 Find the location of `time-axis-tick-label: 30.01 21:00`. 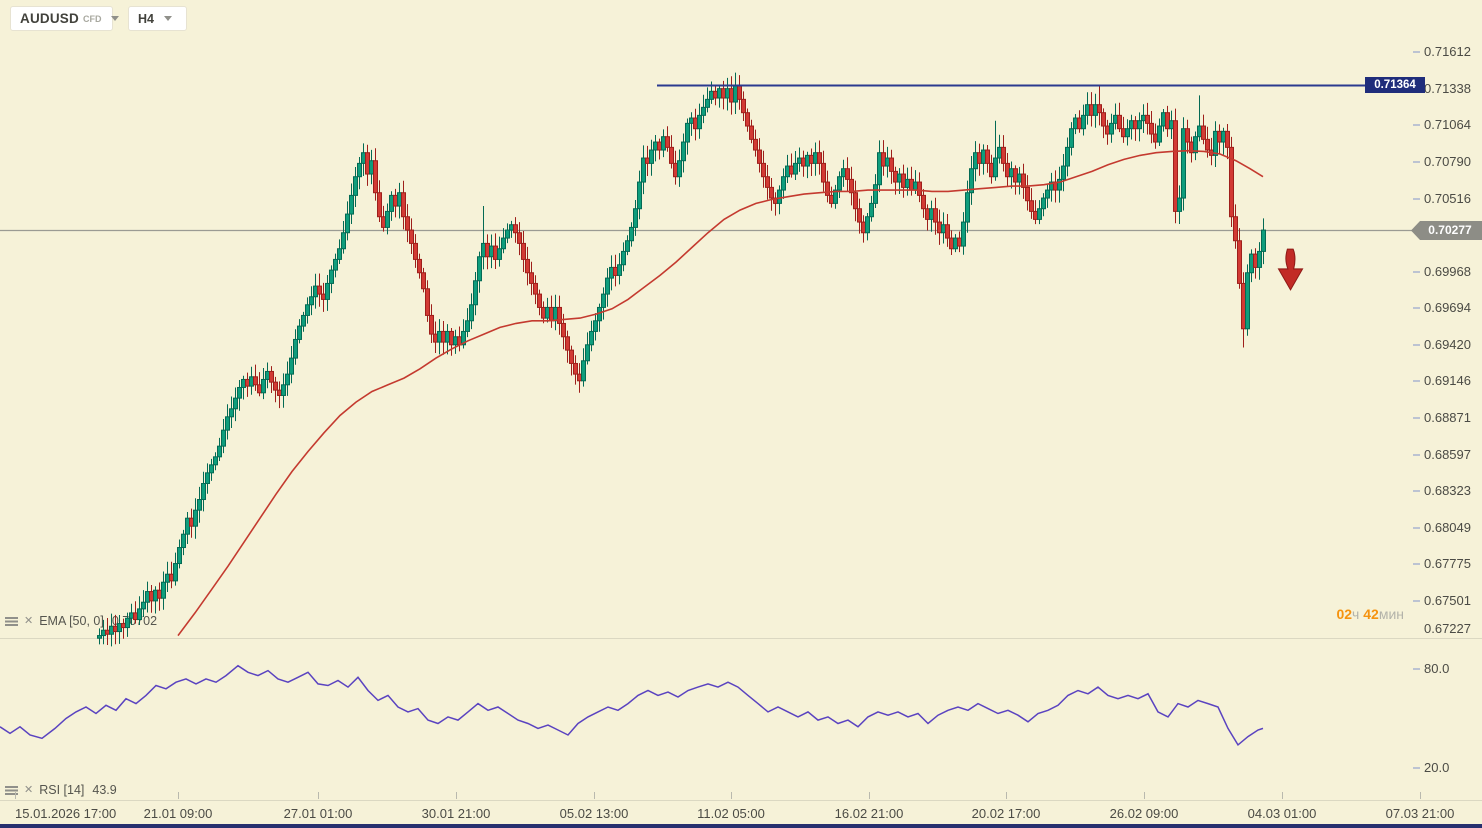

time-axis-tick-label: 30.01 21:00 is located at coordinates (456, 813).